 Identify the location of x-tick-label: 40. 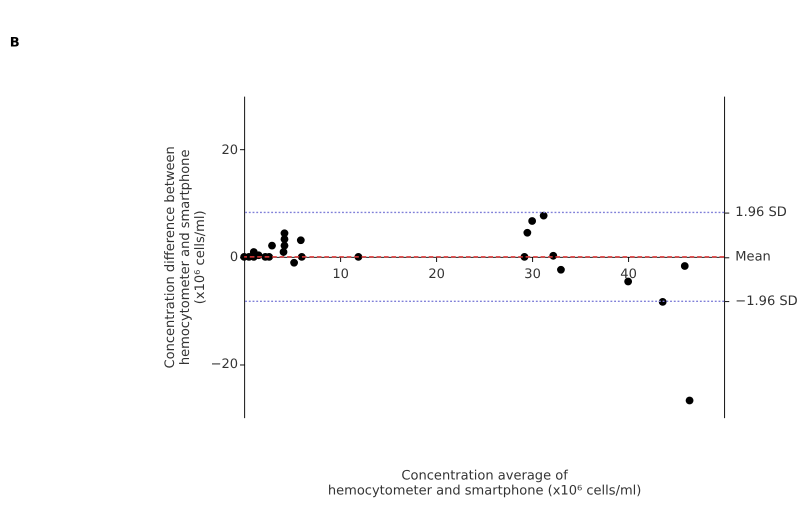
(628, 274).